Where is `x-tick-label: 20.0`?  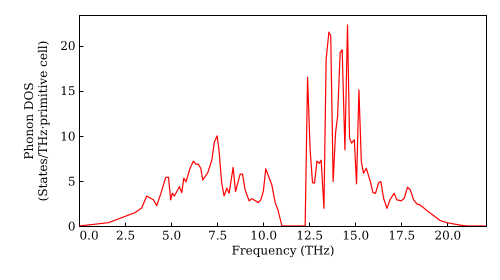
x-tick-label: 20.0 is located at coordinates (448, 235).